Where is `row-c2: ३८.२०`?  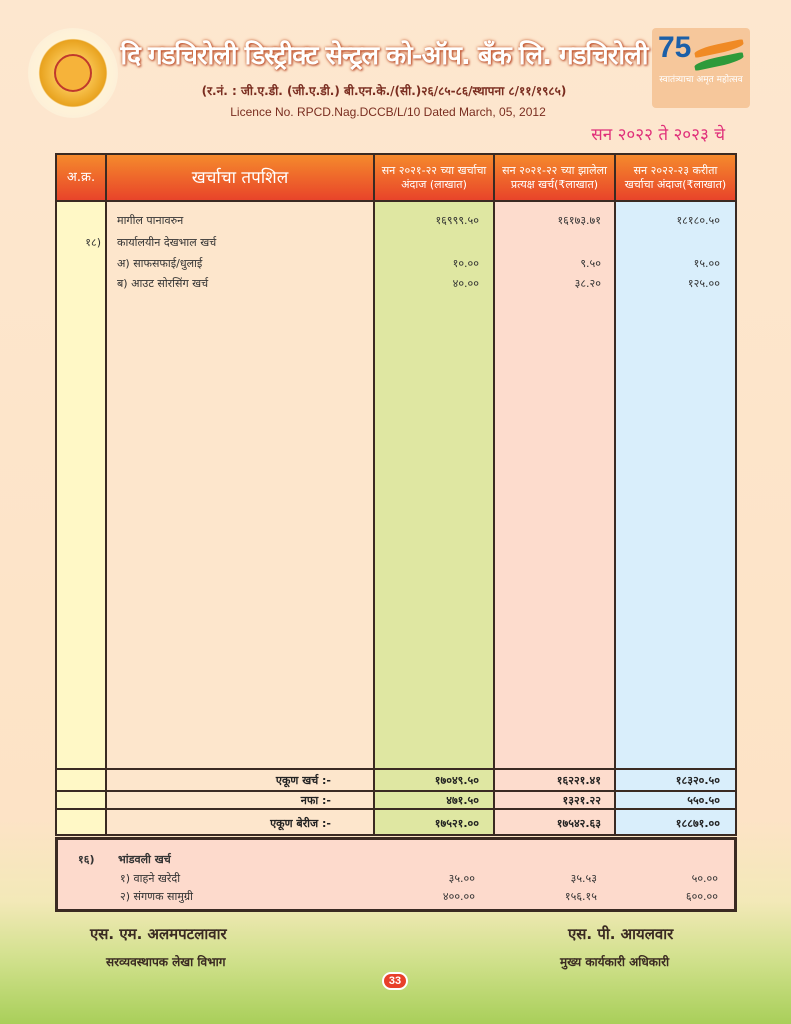 row-c2: ३८.२० is located at coordinates (587, 283).